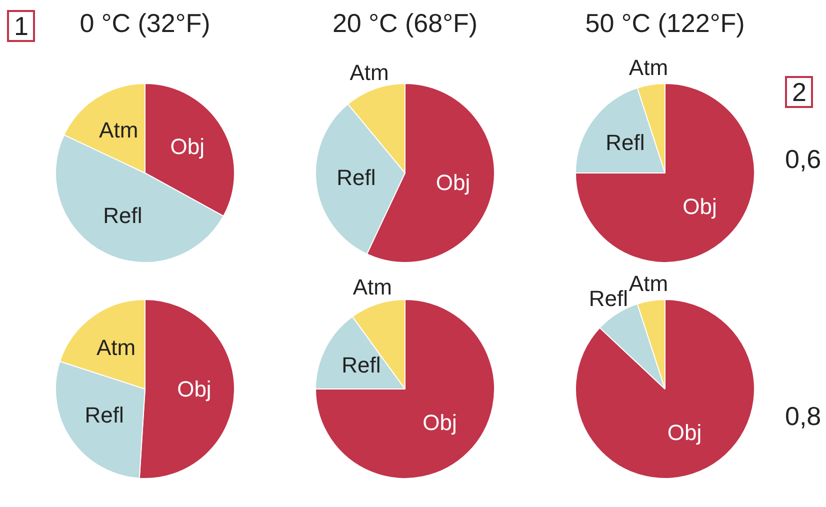 The height and width of the screenshot is (507, 826). I want to click on text: 1, so click(21, 26).